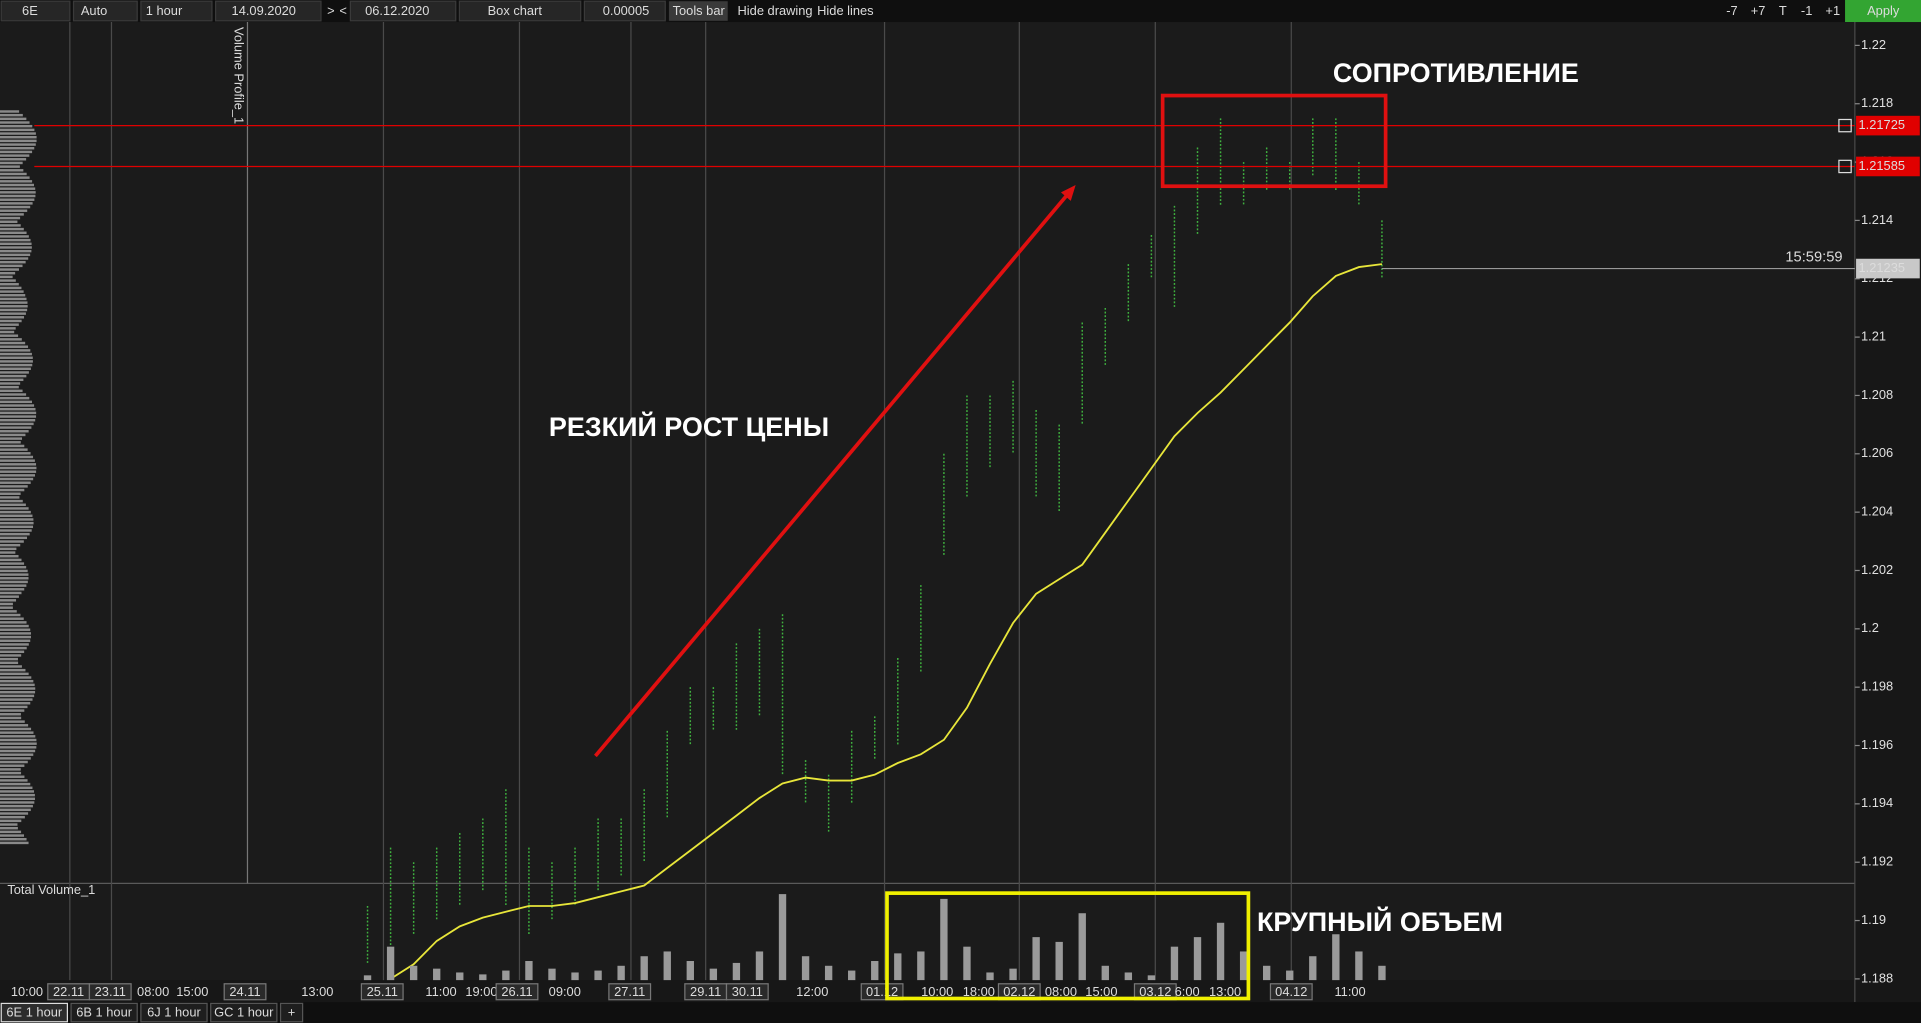 The image size is (1921, 1023). I want to click on nav-next: >, so click(331, 10).